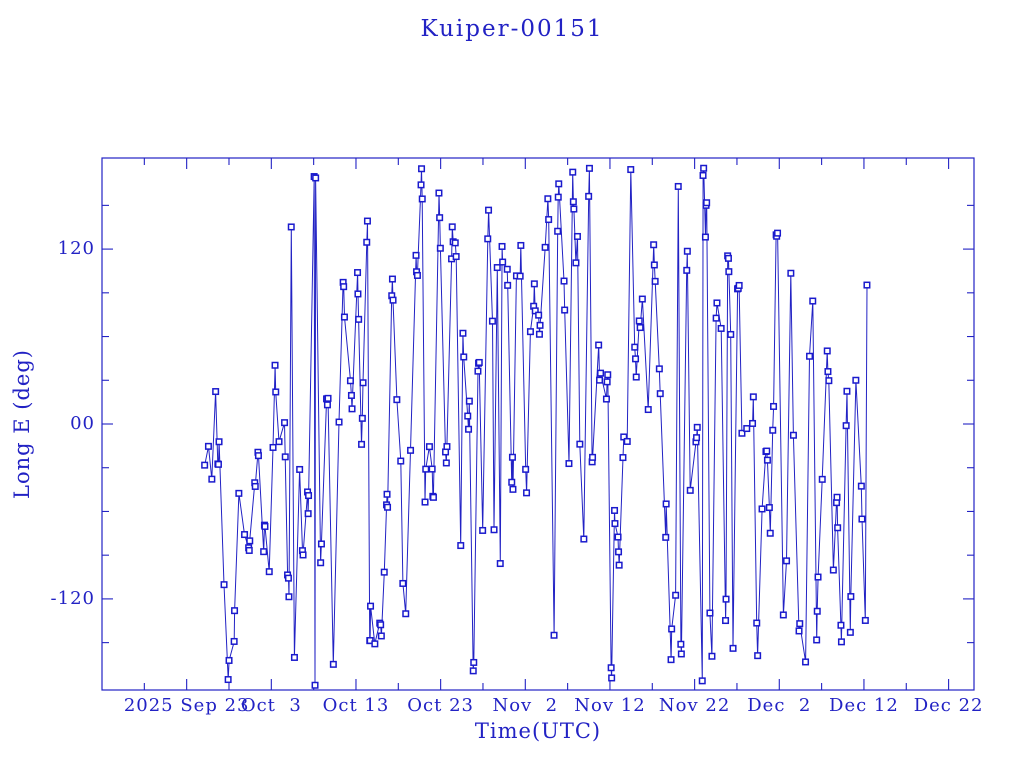 The image size is (1024, 768). What do you see at coordinates (610, 705) in the screenshot?
I see `x-tick-label: Nov 12` at bounding box center [610, 705].